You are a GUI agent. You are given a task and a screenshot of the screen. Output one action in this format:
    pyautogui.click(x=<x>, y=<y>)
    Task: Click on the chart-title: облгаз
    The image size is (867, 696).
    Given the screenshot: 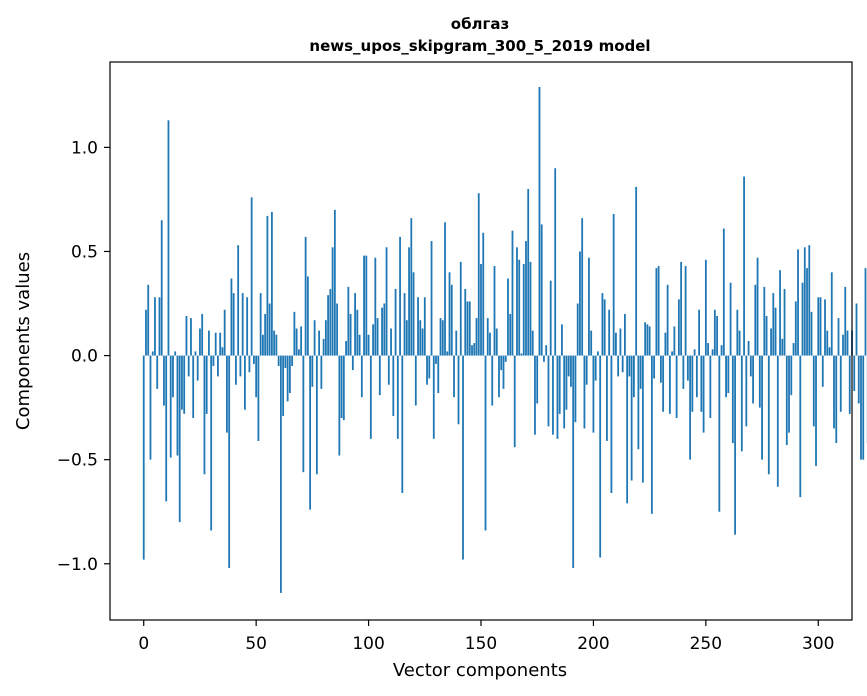 What is the action you would take?
    pyautogui.click(x=480, y=24)
    